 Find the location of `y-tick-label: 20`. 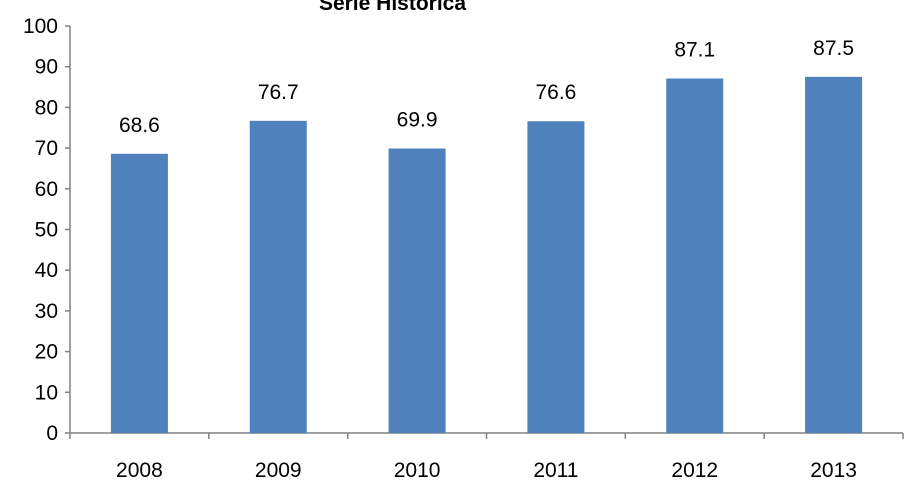

y-tick-label: 20 is located at coordinates (46, 352).